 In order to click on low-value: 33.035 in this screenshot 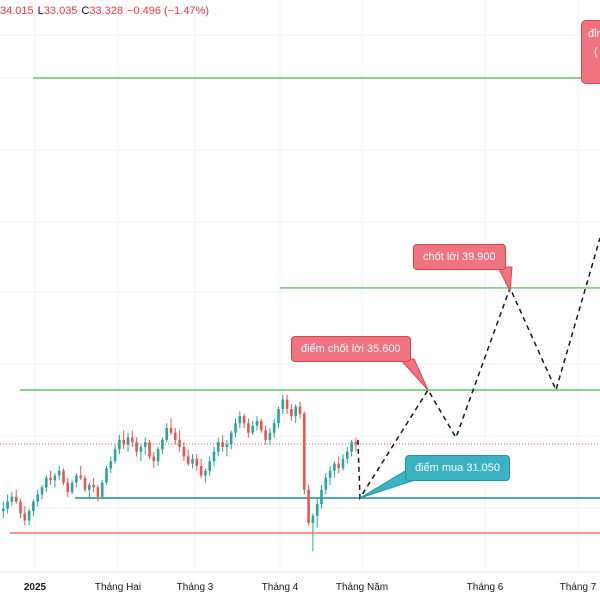, I will do `click(60, 11)`.